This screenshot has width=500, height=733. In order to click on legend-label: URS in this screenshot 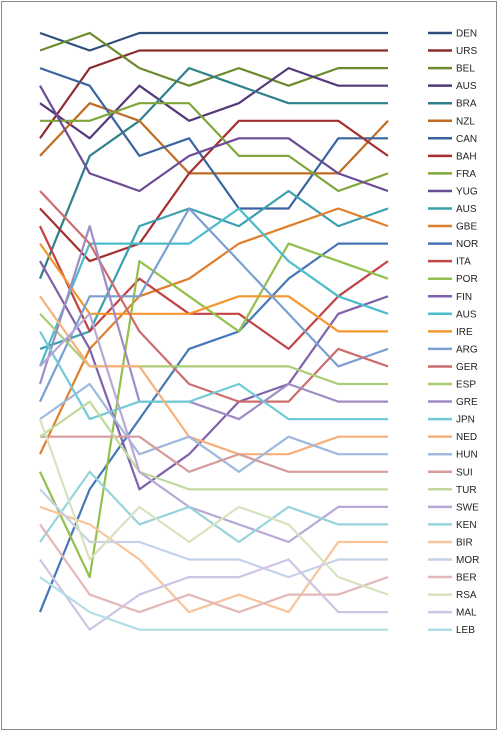, I will do `click(466, 51)`.